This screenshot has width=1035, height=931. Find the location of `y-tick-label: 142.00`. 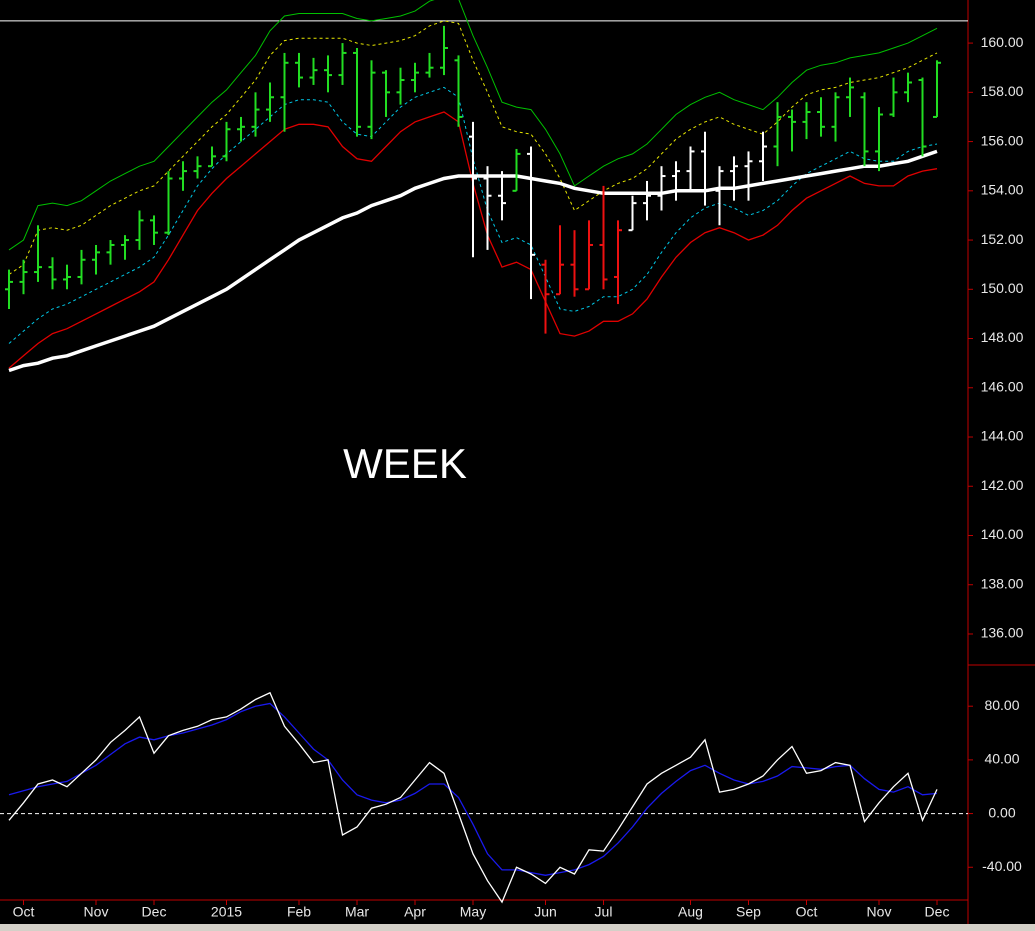

y-tick-label: 142.00 is located at coordinates (1002, 485).